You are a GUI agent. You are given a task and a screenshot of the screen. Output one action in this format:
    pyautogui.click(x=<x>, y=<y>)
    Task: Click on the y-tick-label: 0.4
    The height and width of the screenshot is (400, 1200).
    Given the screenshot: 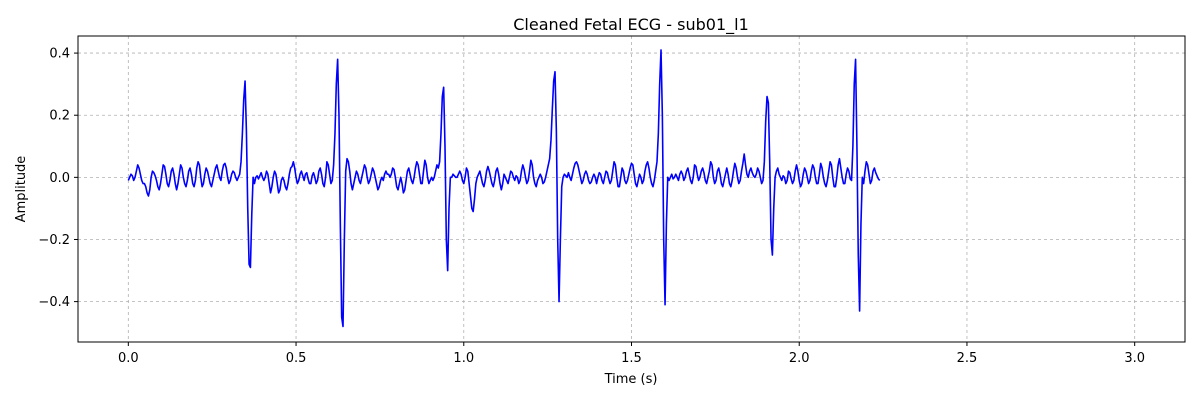 What is the action you would take?
    pyautogui.click(x=59, y=54)
    